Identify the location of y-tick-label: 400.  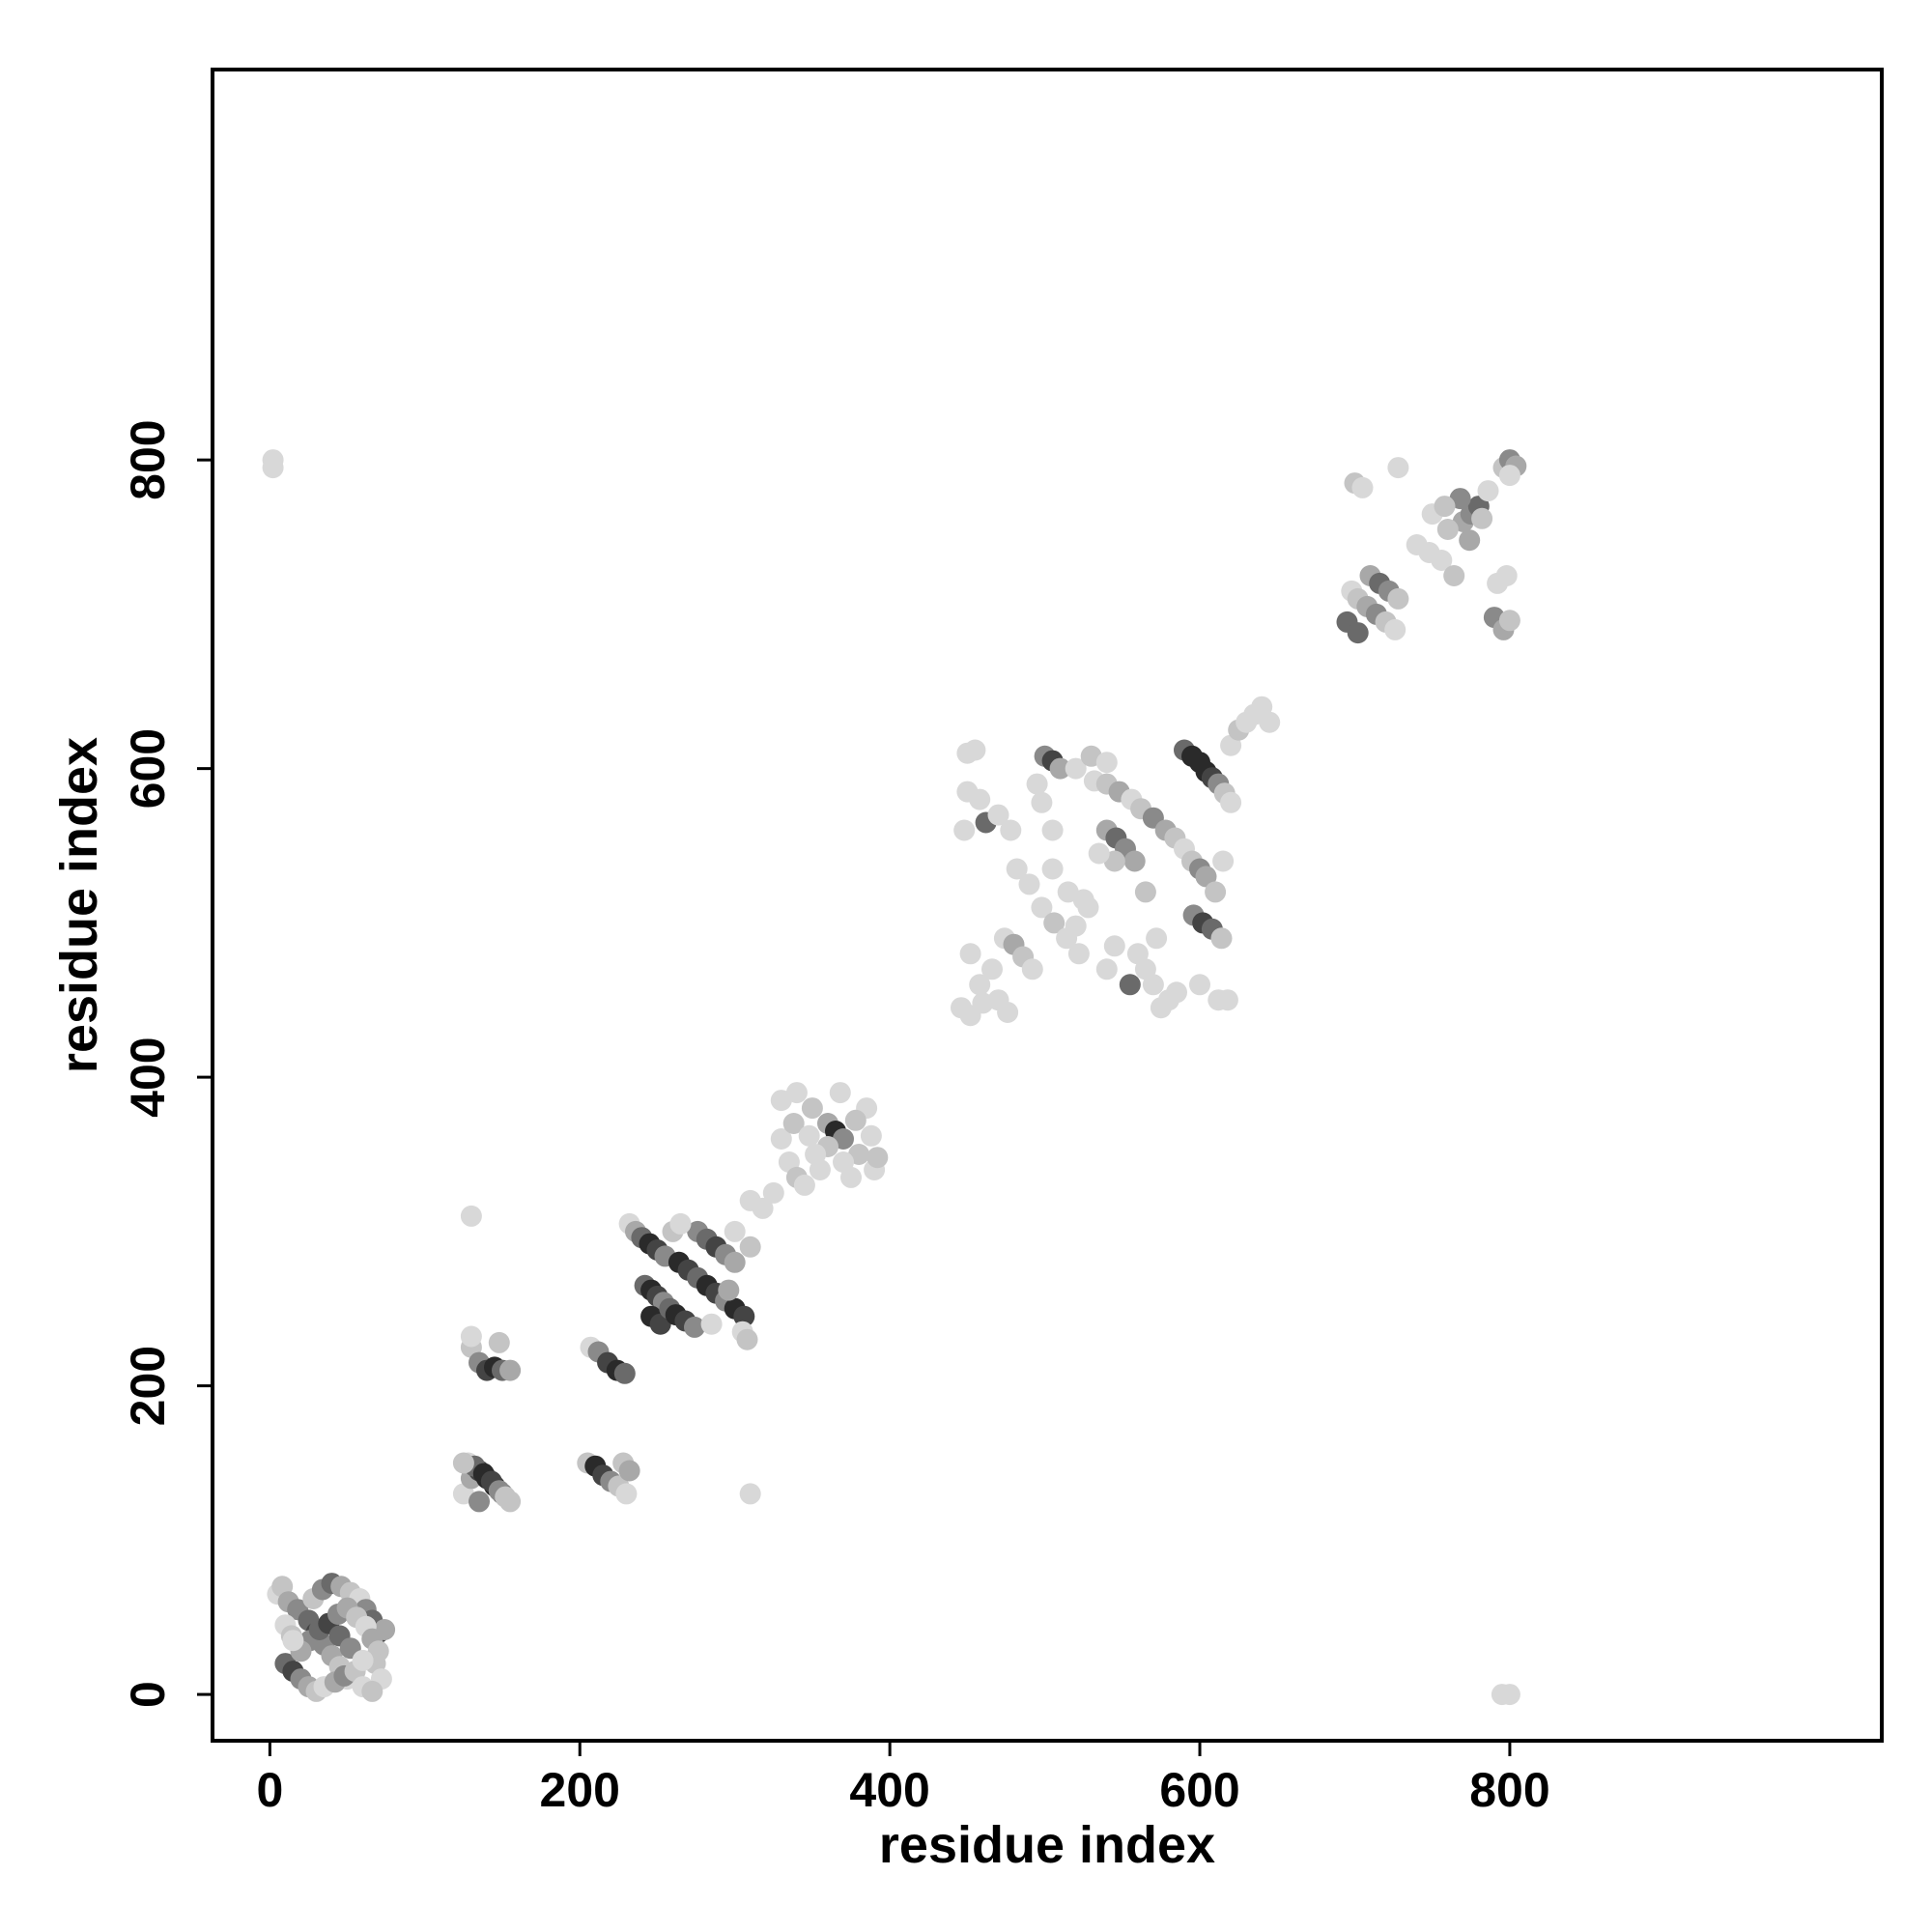
(148, 1077).